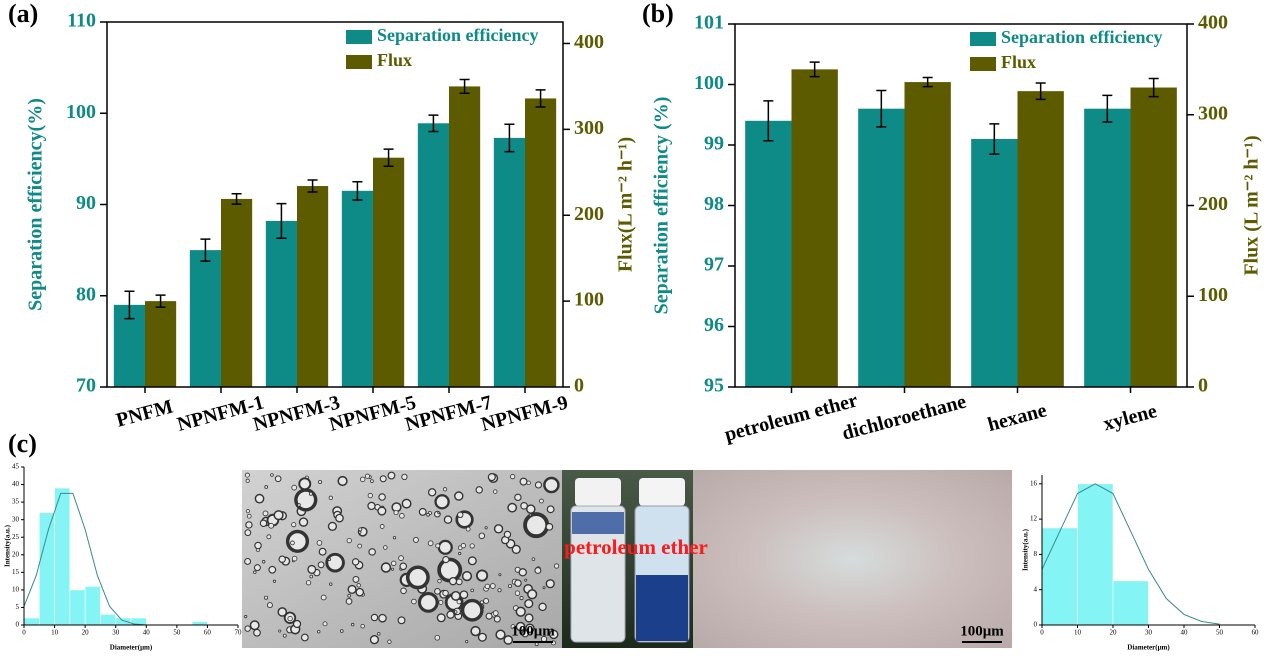 Image resolution: width=1269 pixels, height=656 pixels. Describe the element at coordinates (662, 492) in the screenshot. I see `vial-cap` at that location.